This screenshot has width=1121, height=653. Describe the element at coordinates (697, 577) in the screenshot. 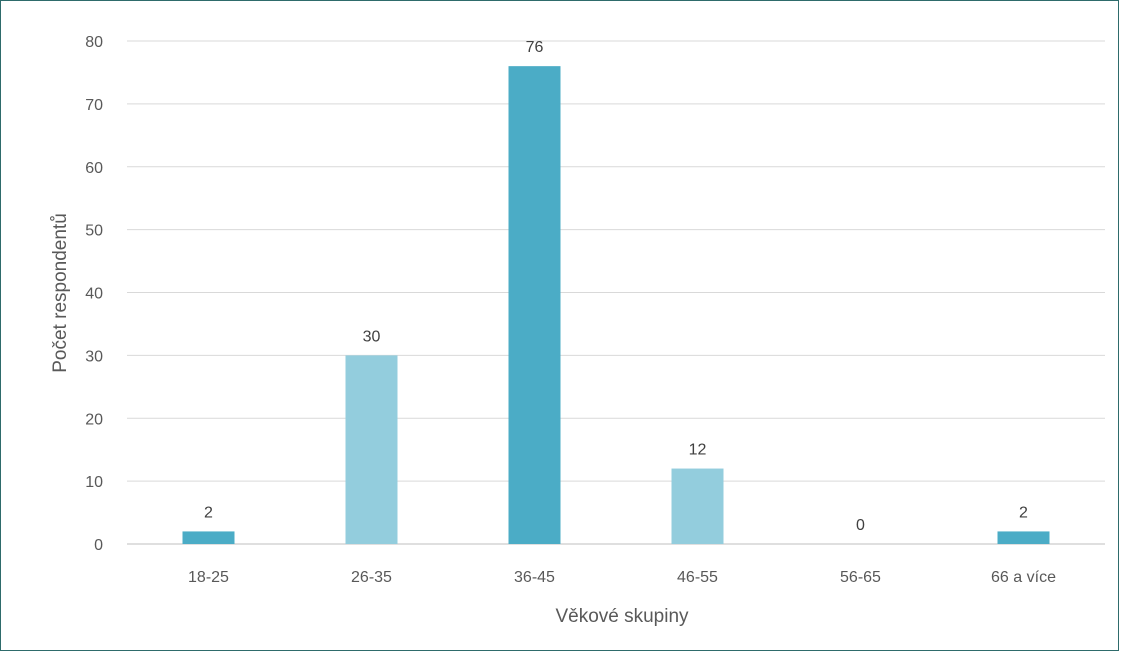

I see `x-tick-label: 46-55` at that location.